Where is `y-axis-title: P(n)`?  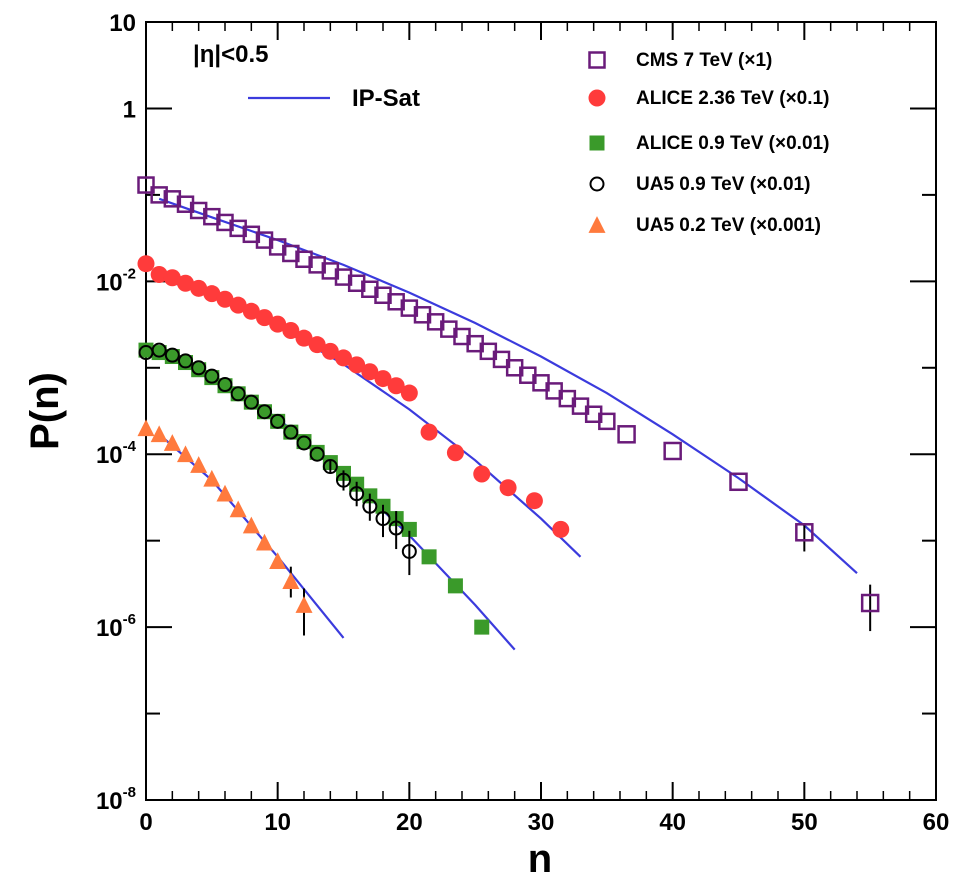 y-axis-title: P(n) is located at coordinates (45, 411).